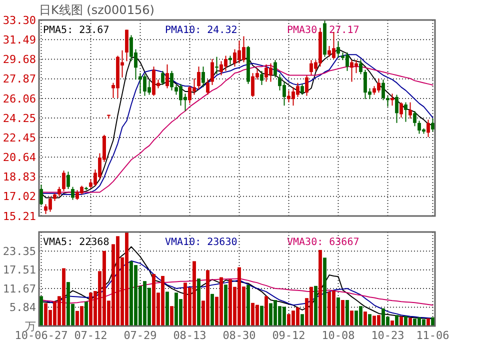 The image size is (480, 354). I want to click on y-tick-label: 5.84, so click(23, 307).